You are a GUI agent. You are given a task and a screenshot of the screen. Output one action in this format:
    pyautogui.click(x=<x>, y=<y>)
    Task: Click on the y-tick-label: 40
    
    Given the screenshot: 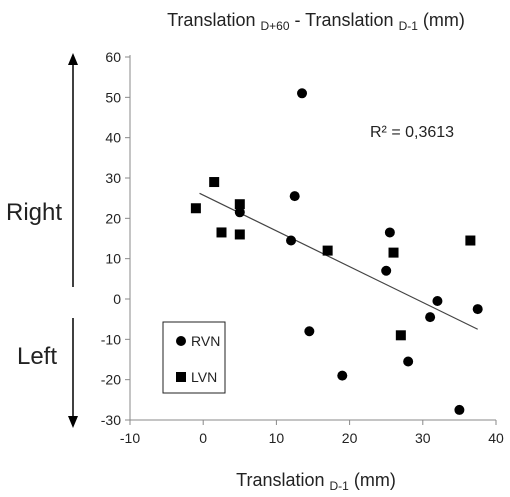 What is the action you would take?
    pyautogui.click(x=113, y=138)
    